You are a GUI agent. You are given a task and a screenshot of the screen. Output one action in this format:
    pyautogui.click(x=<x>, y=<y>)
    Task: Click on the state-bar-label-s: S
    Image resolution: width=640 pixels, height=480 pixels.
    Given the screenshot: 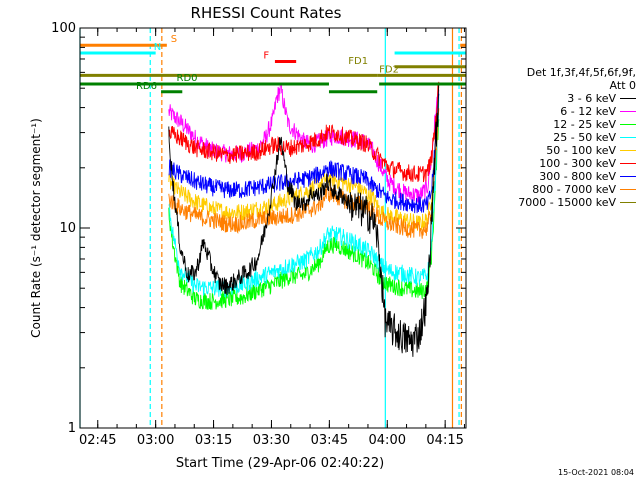 What is the action you would take?
    pyautogui.click(x=174, y=39)
    